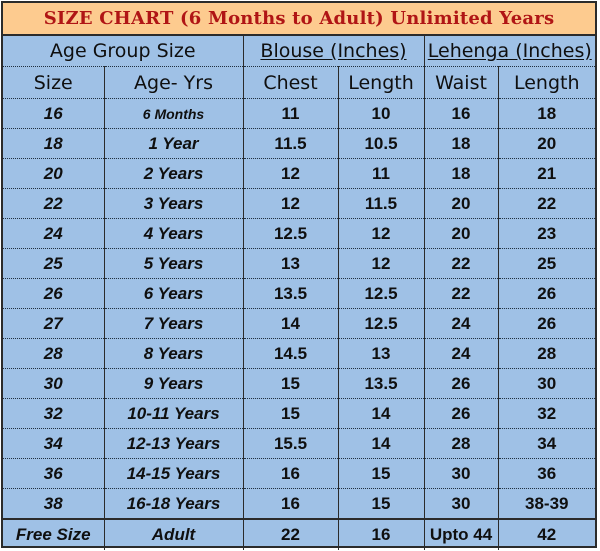 This screenshot has height=551, width=600. What do you see at coordinates (291, 443) in the screenshot?
I see `chest-cell: 15.5` at bounding box center [291, 443].